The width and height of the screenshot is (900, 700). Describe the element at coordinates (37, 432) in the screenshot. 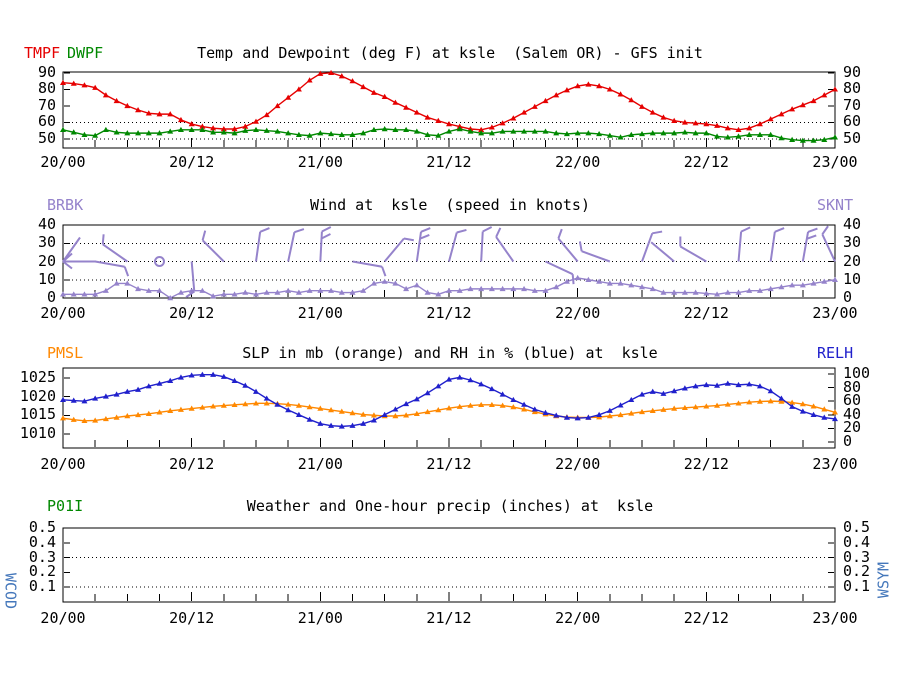

I see `y-tick-label: 1010` at that location.